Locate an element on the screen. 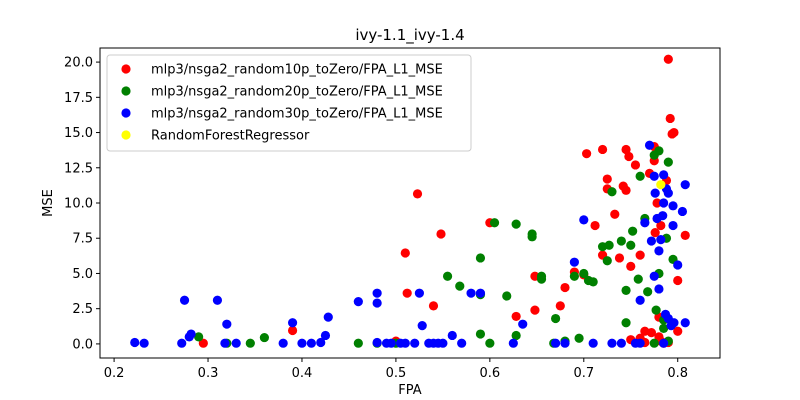 This screenshot has width=800, height=400. x-tick-label: 0.4 is located at coordinates (302, 373).